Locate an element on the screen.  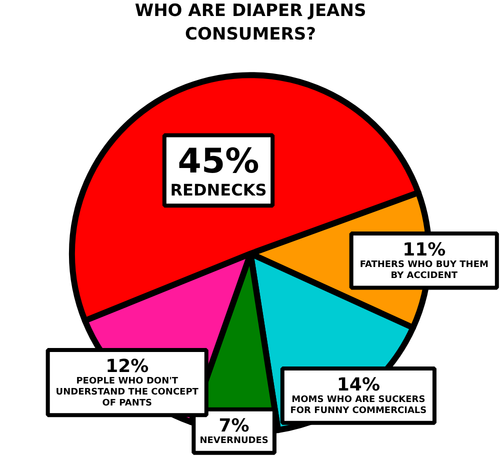
chart-title: WHO ARE DIAPER JEANS CONSUMERS? is located at coordinates (250, 22).